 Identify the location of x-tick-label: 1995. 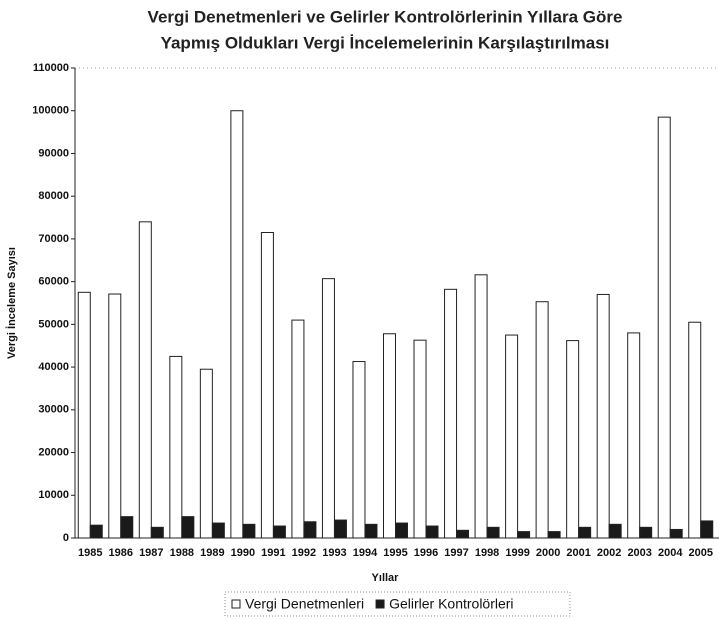
(395, 553).